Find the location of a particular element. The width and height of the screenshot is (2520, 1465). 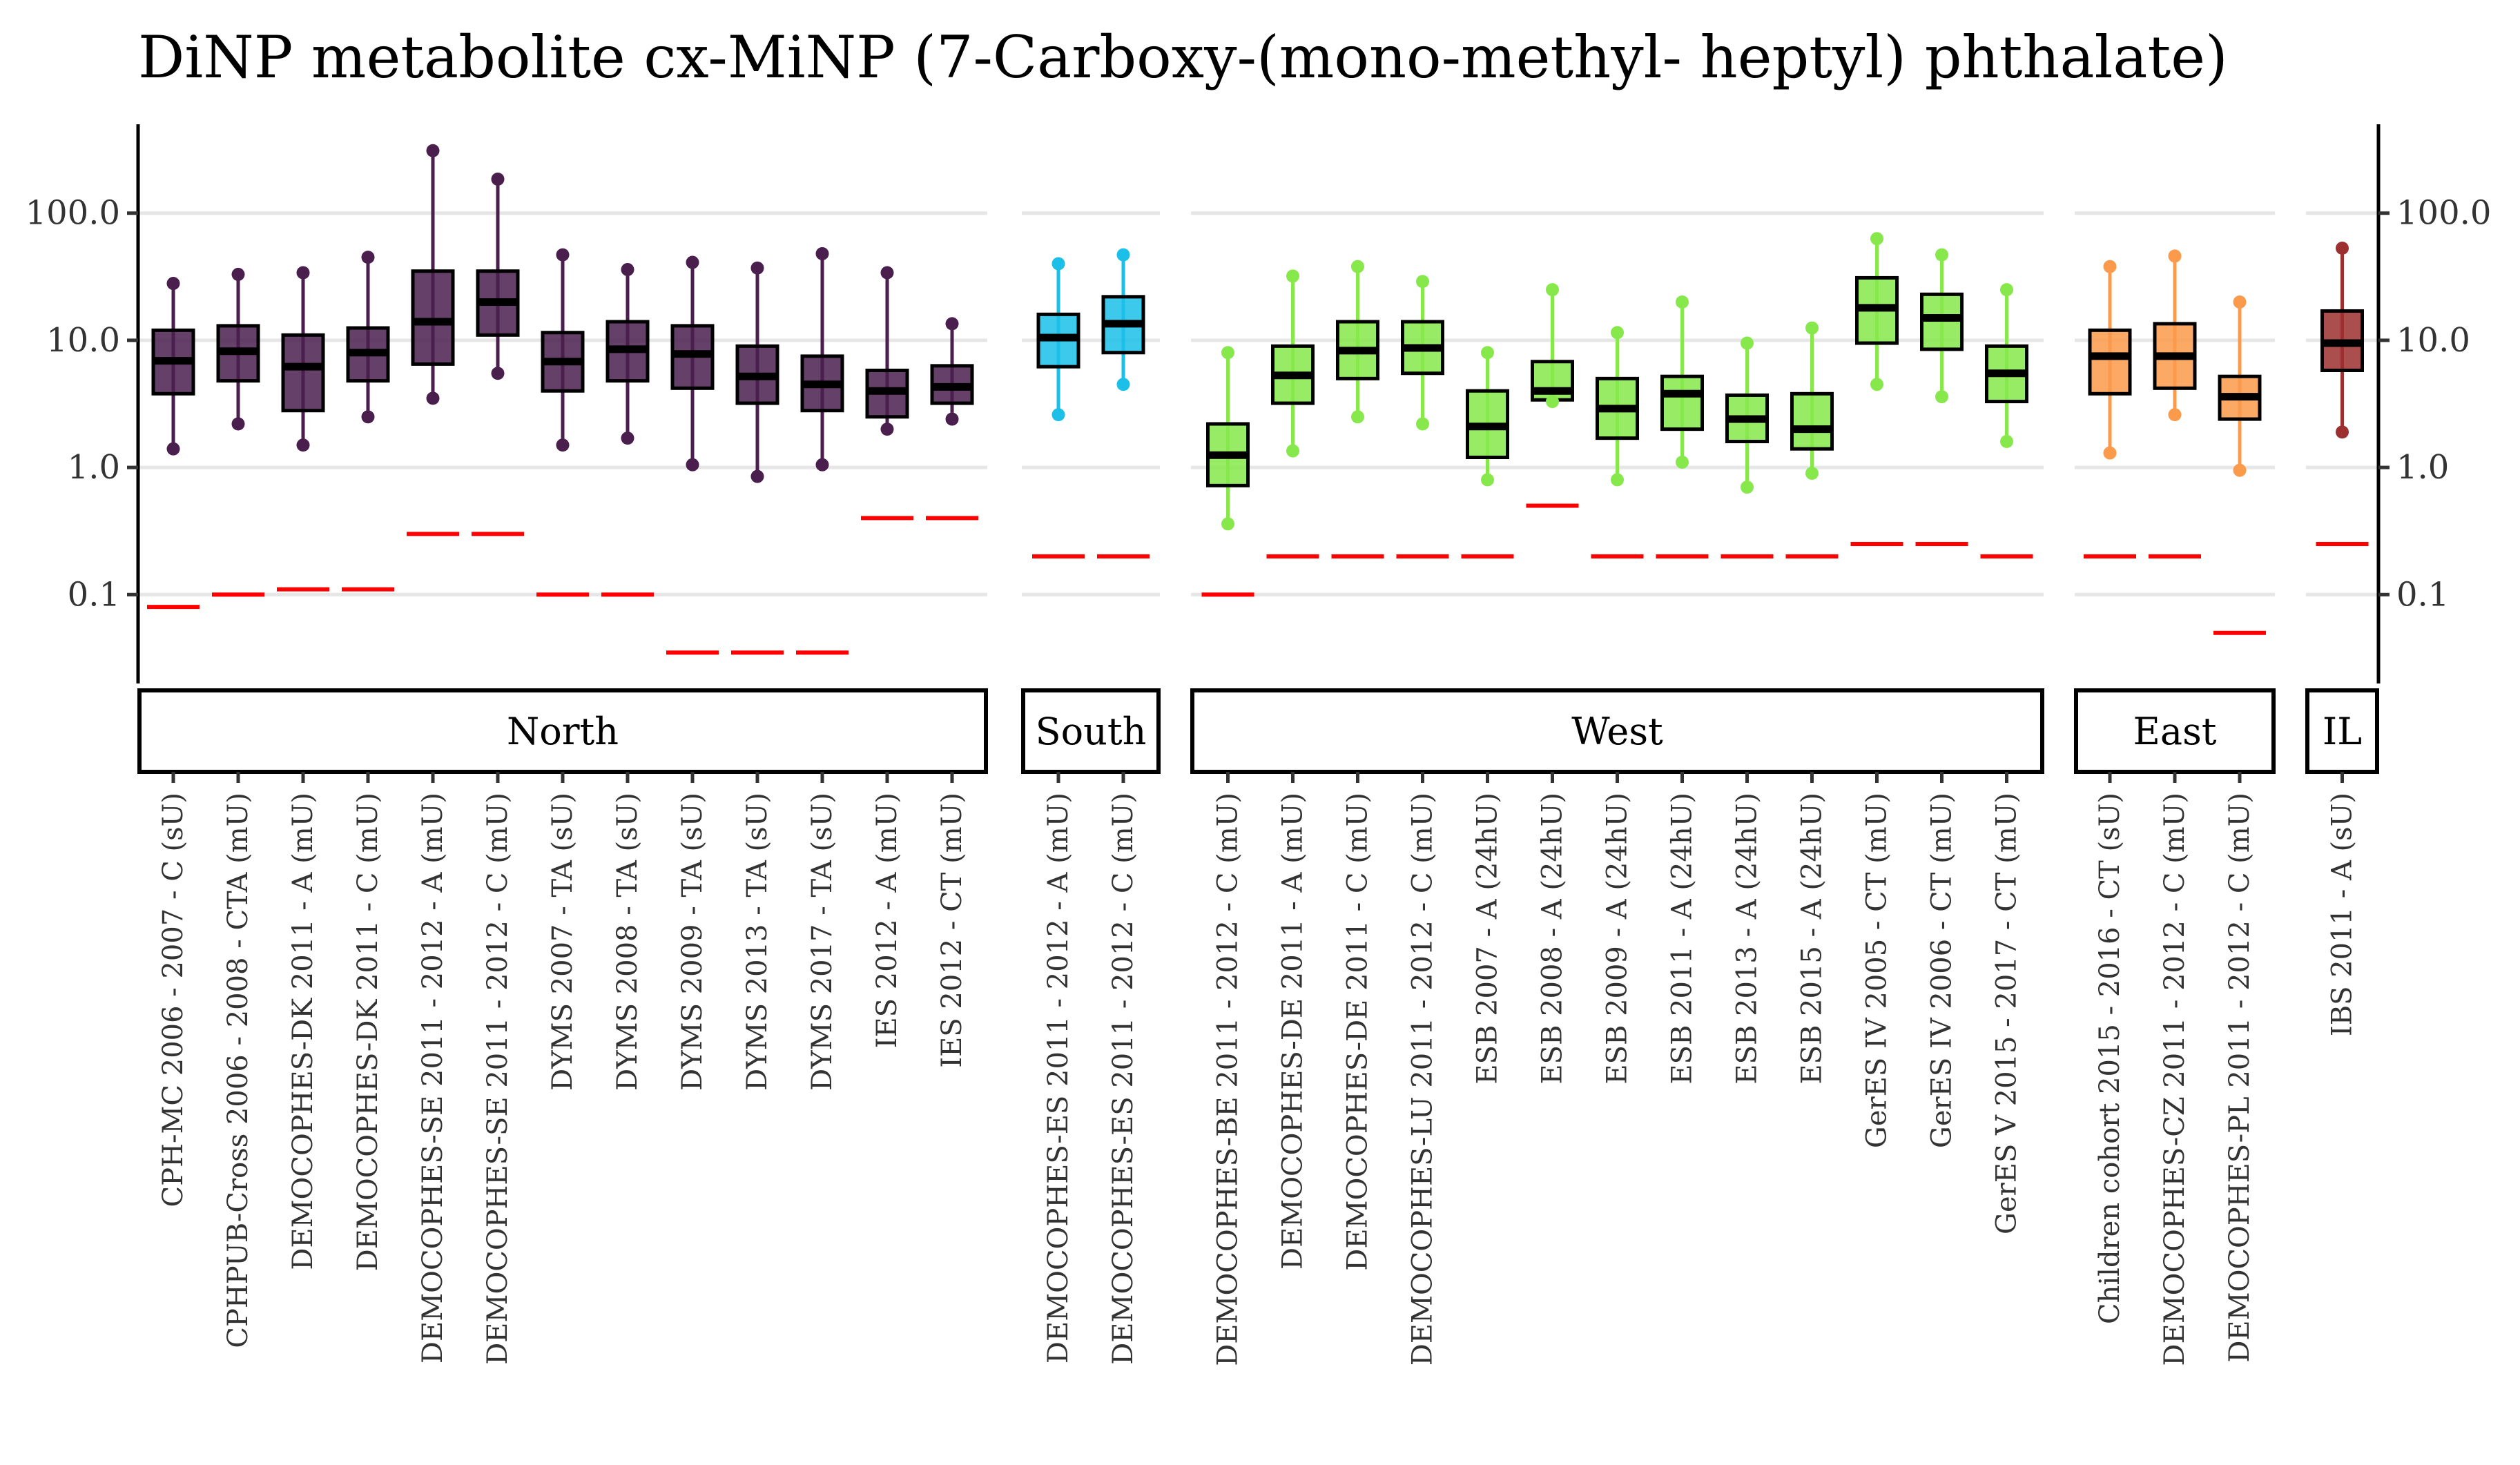

x-tick-label-west-8: ESB 2013 - A (24hU) is located at coordinates (1747, 939).